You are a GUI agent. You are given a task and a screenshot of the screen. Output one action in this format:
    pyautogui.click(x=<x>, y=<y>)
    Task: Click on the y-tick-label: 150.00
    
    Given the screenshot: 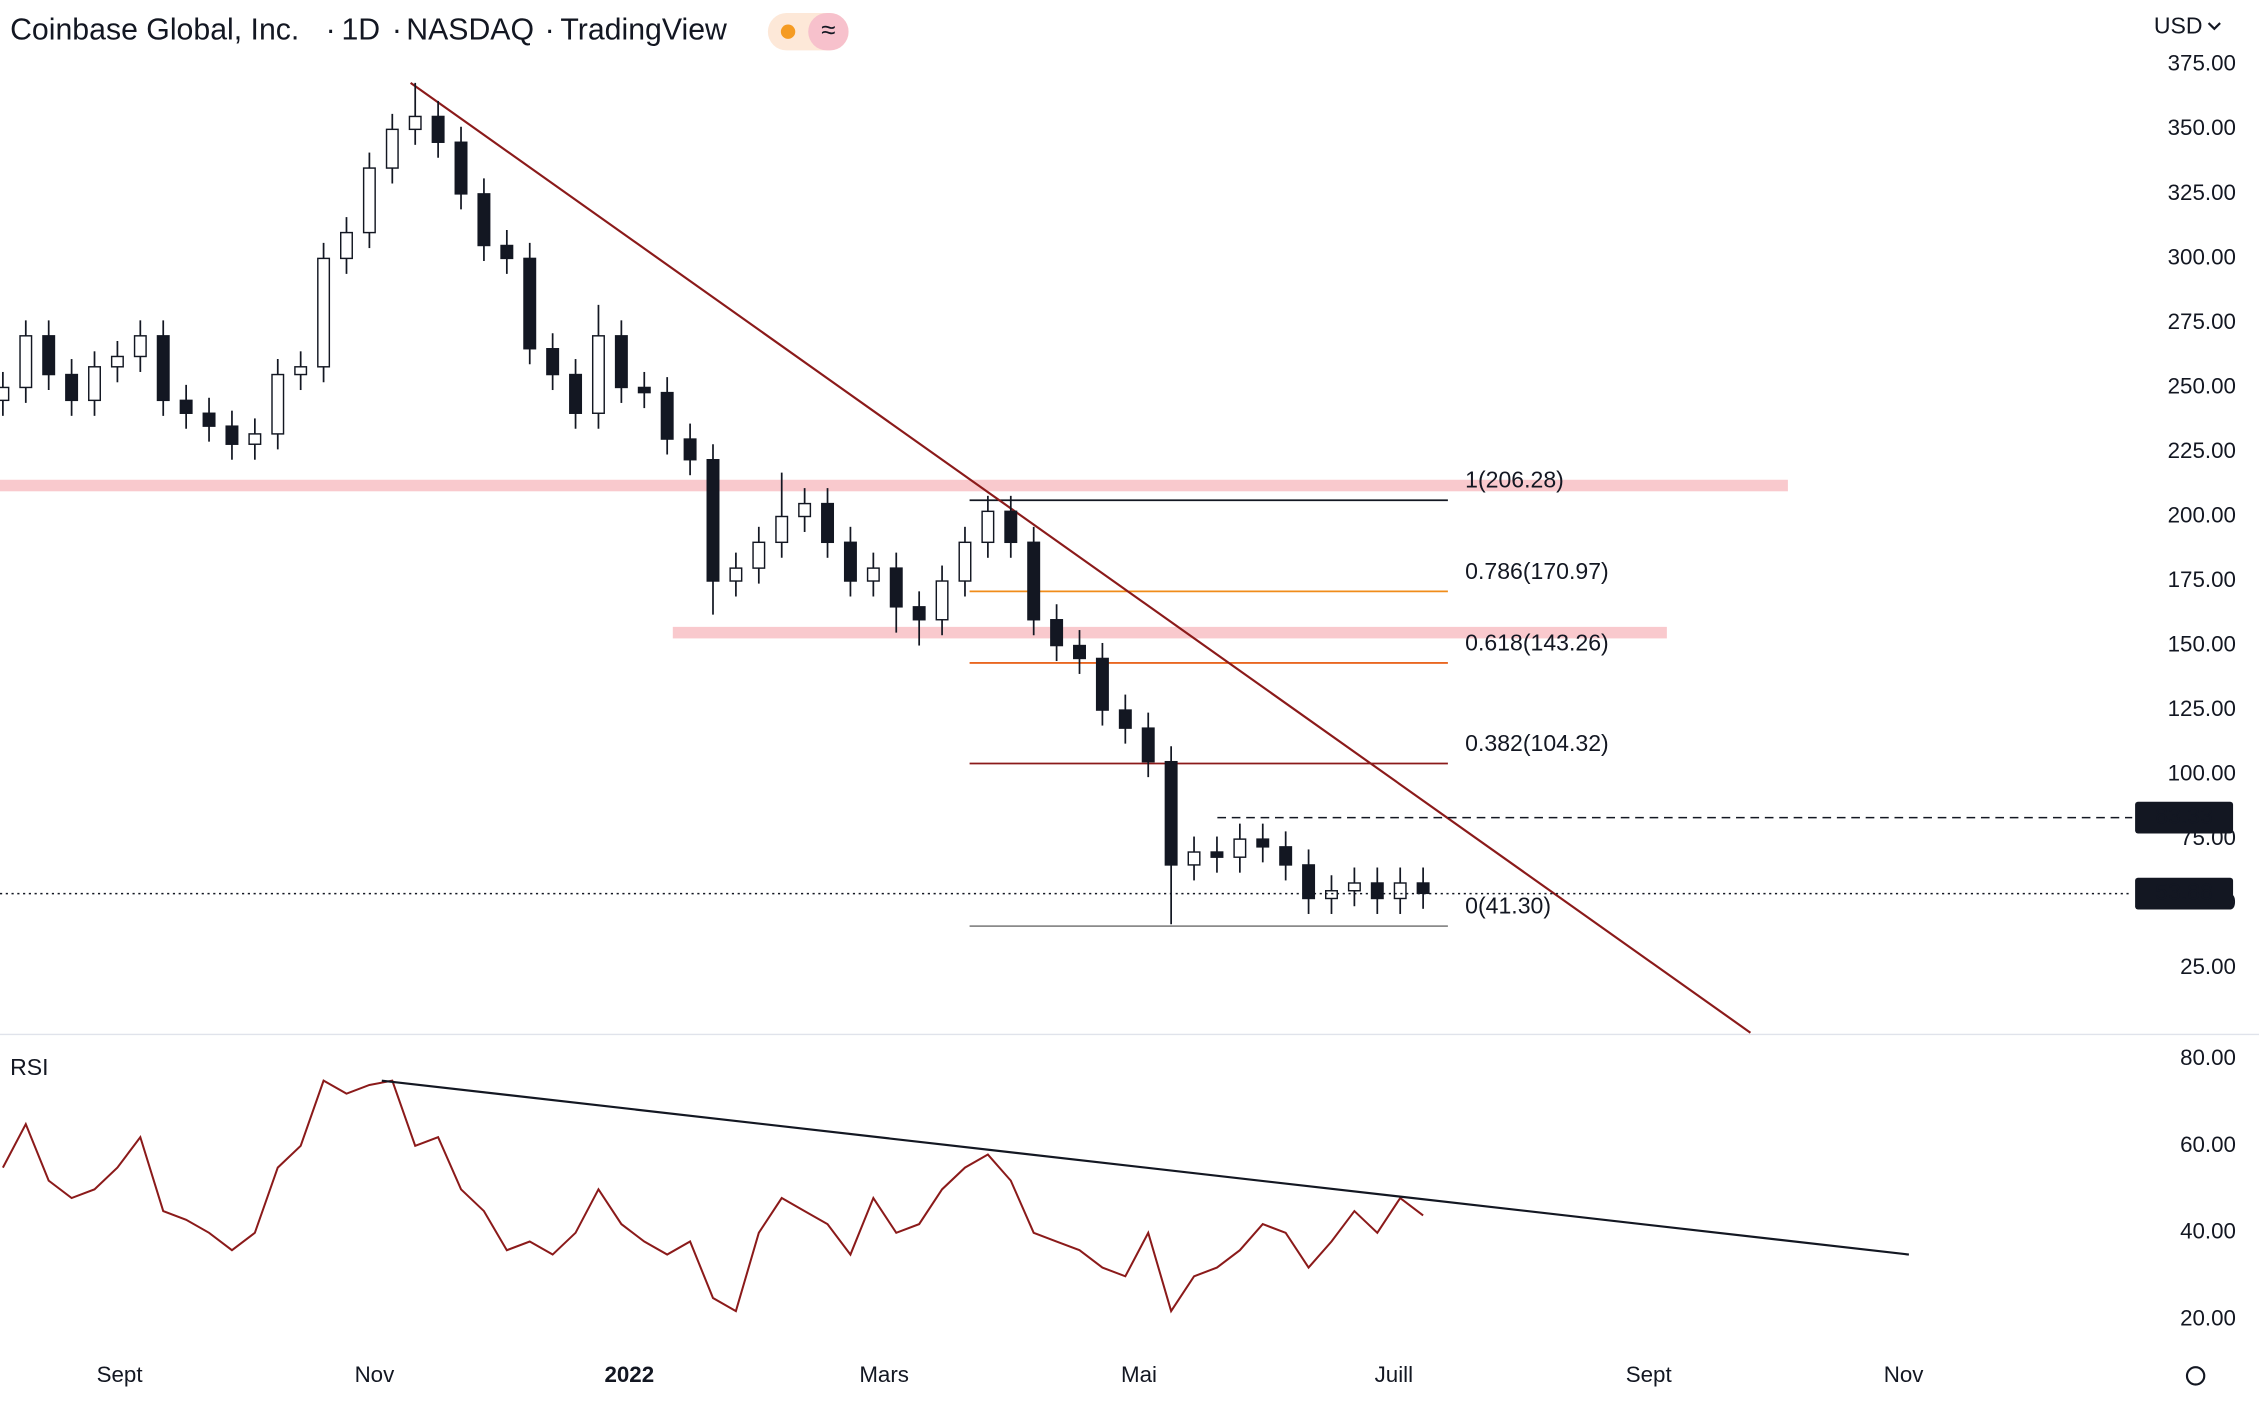 What is the action you would take?
    pyautogui.click(x=2202, y=643)
    